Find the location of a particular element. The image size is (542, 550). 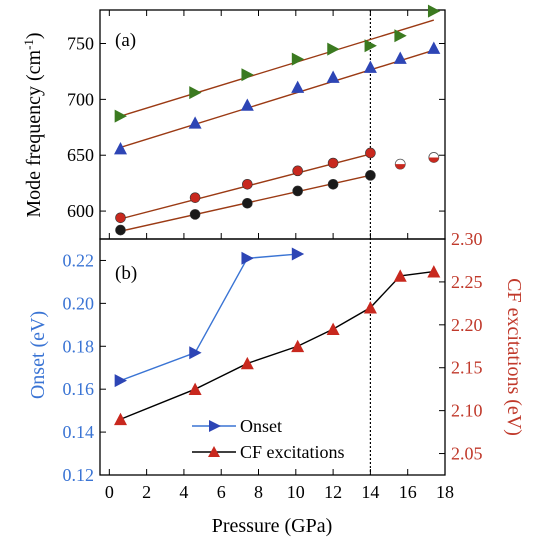

legend: Onset CF excitations is located at coordinates (268, 439).